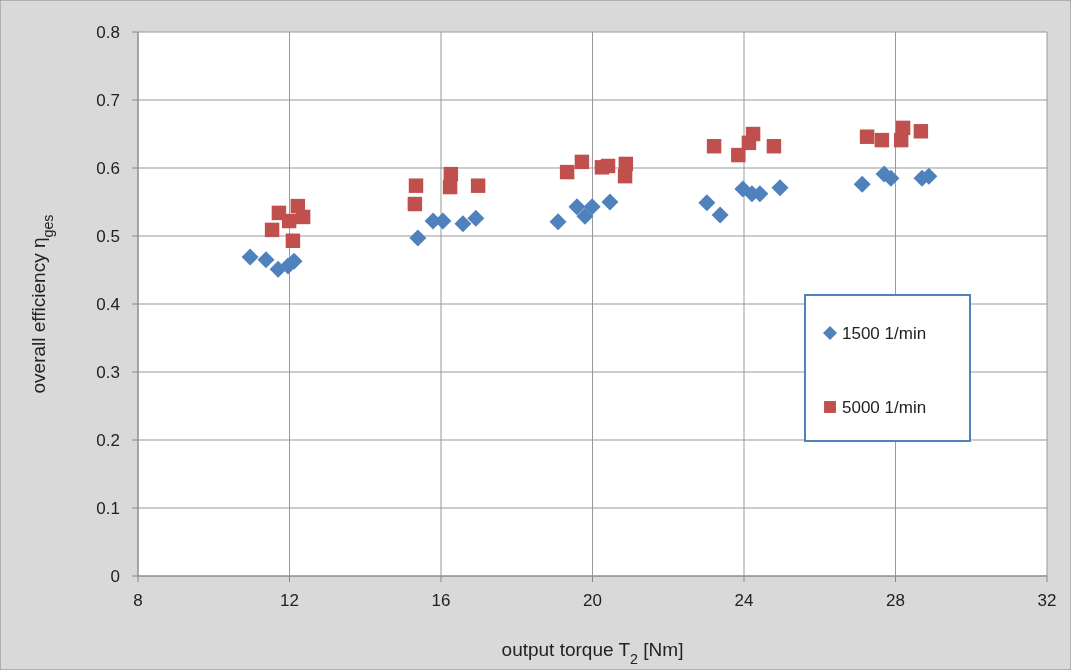 Image resolution: width=1071 pixels, height=670 pixels. I want to click on y-tick-label: 0.1, so click(108, 508).